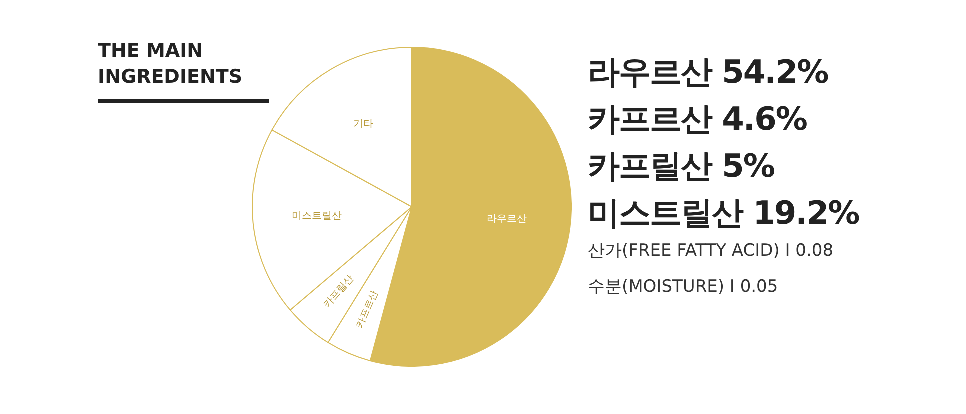  I want to click on chart-title: THE MAIN INGREDIENTS, so click(171, 64).